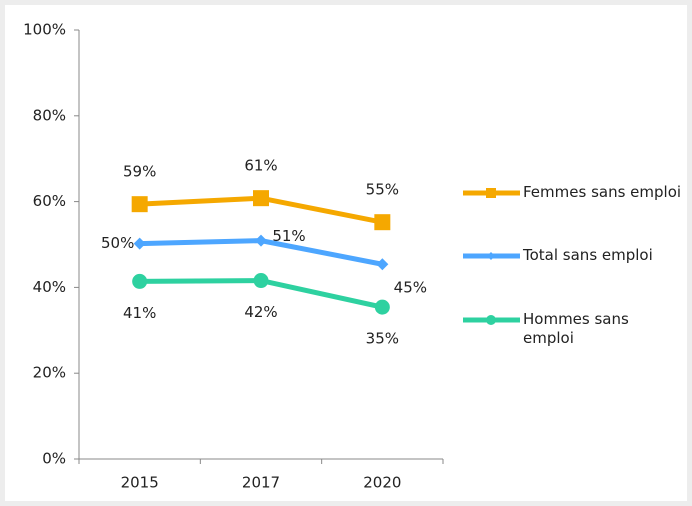 The width and height of the screenshot is (692, 506). Describe the element at coordinates (139, 172) in the screenshot. I see `data-label: 59%` at that location.